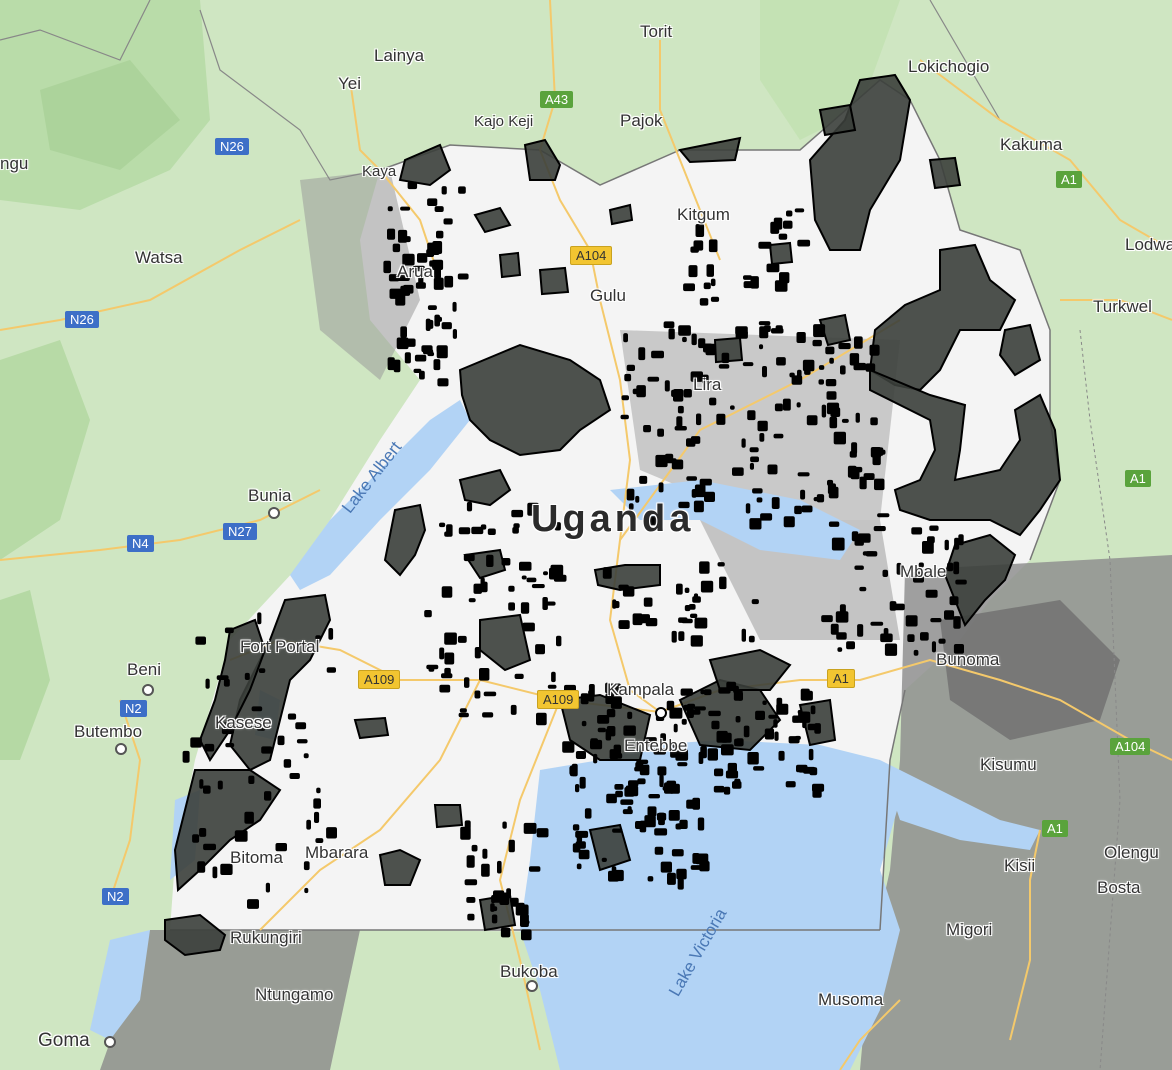 This screenshot has height=1070, width=1172. Describe the element at coordinates (710, 905) in the screenshot. I see `lake-victoria-shape` at that location.